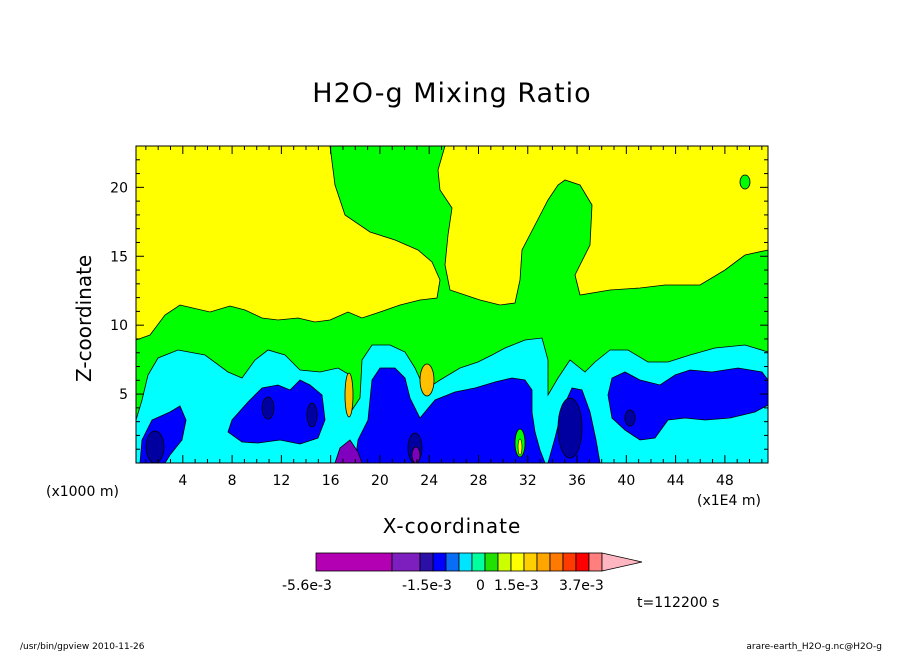 The height and width of the screenshot is (654, 904). Describe the element at coordinates (678, 603) in the screenshot. I see `time-label: t=112200 s` at that location.